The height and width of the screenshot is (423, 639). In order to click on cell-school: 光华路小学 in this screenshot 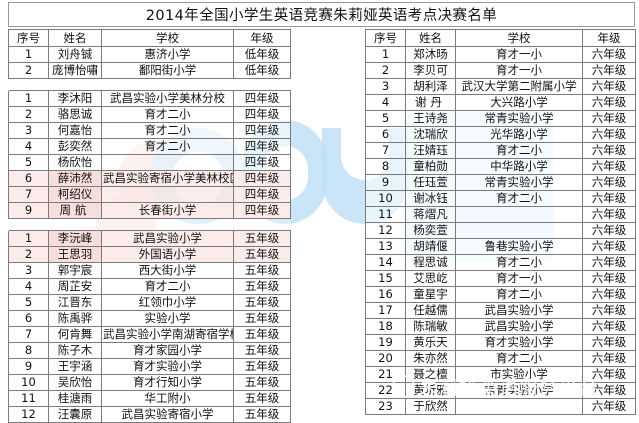, I will do `click(519, 134)`.